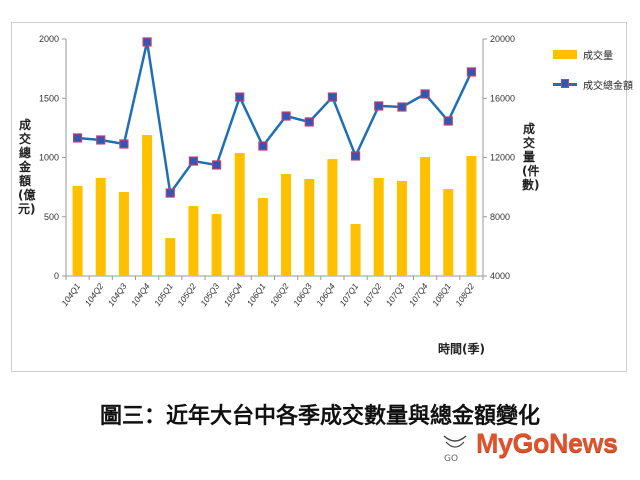 This screenshot has width=640, height=480. I want to click on x-tick-label: 104Q1, so click(70, 294).